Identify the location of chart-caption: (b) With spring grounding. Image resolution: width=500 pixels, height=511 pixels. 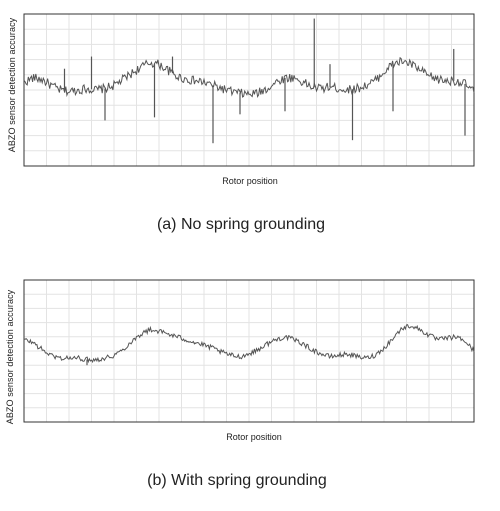
(237, 480).